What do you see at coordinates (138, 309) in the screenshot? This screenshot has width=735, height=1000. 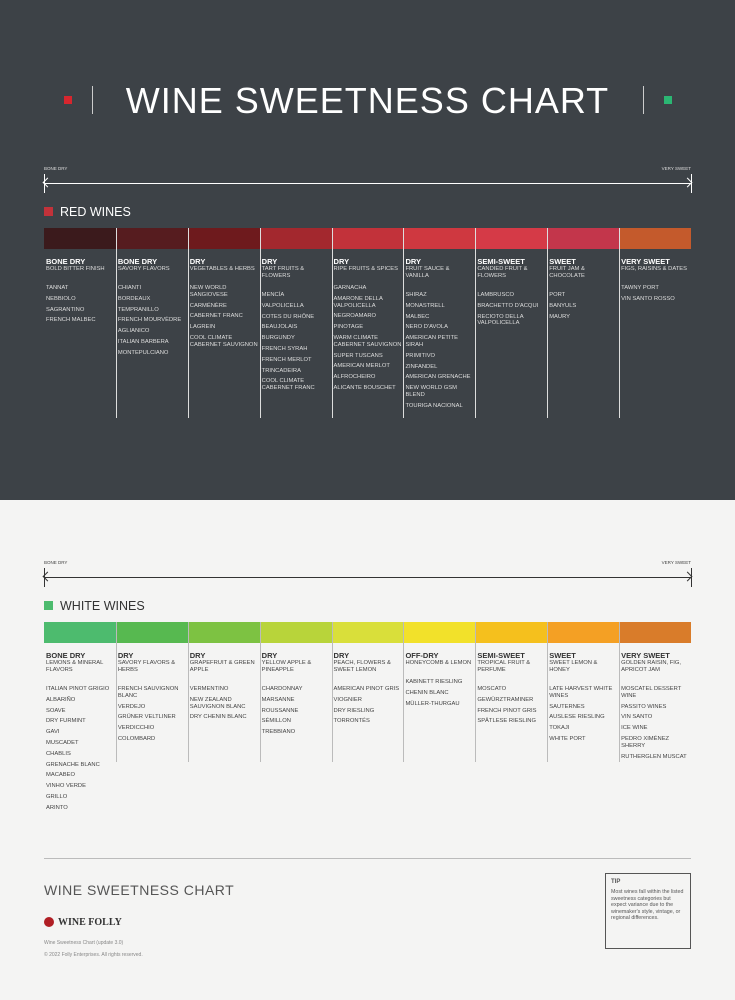 I see `wine: TEMPRANILLO` at bounding box center [138, 309].